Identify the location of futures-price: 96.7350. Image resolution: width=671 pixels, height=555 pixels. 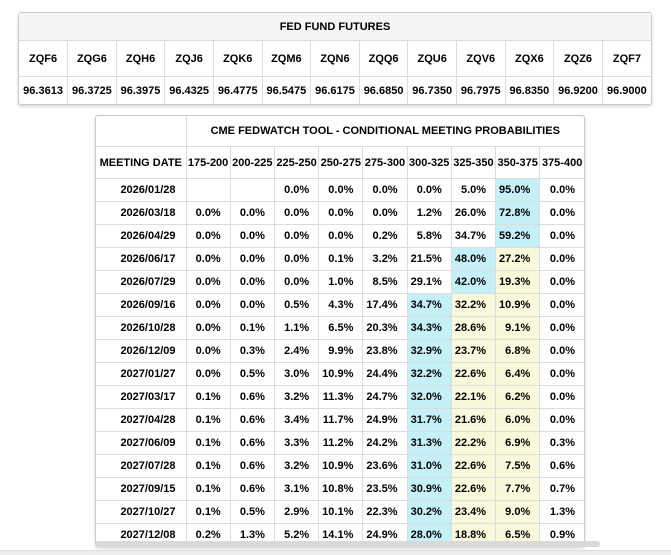
(432, 90).